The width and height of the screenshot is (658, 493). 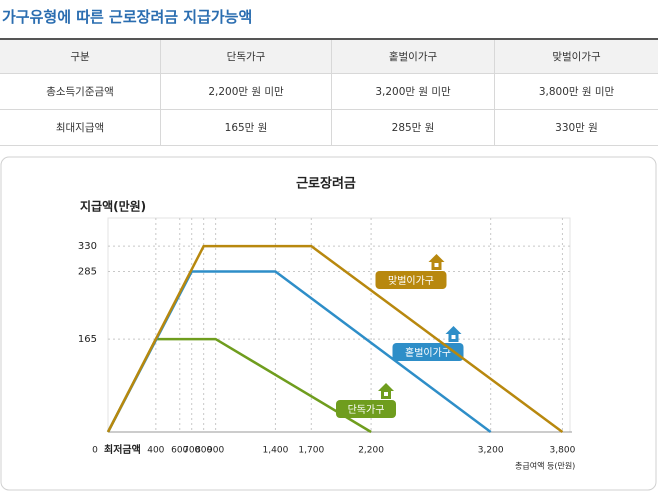 What do you see at coordinates (122, 449) in the screenshot?
I see `x-annotation: 최저금액` at bounding box center [122, 449].